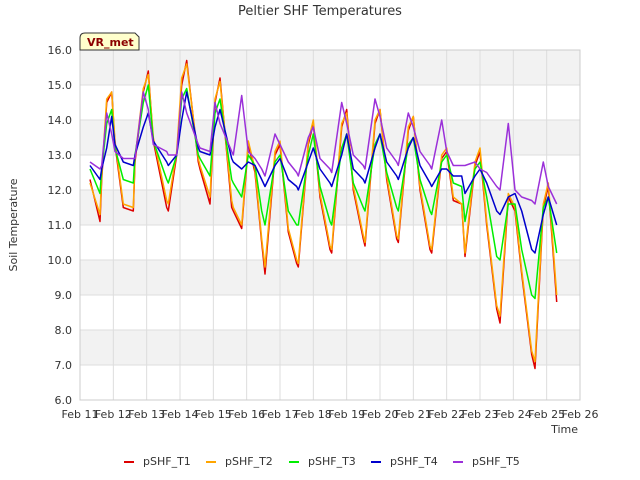  What do you see at coordinates (580, 414) in the screenshot?
I see `x-tick-label: Feb 26` at bounding box center [580, 414].